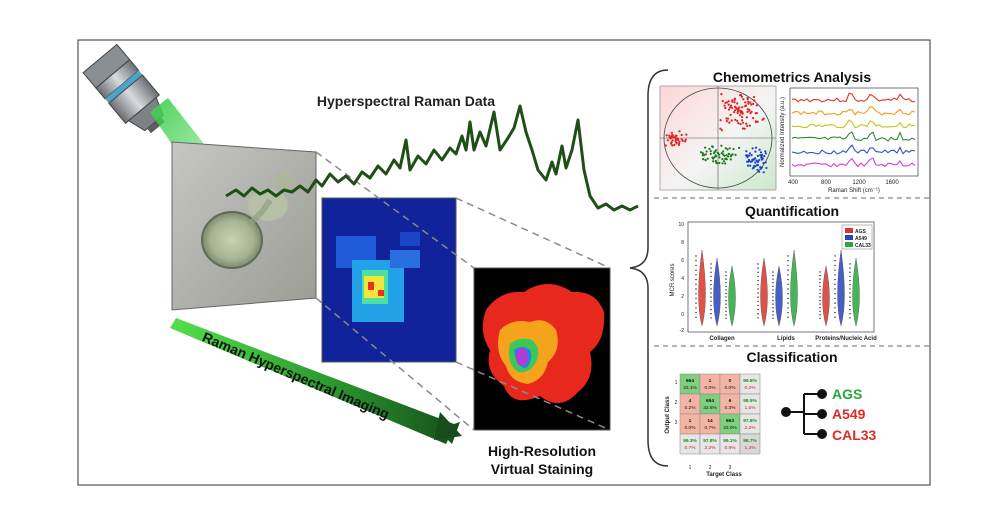 This screenshot has width=1000, height=523. What do you see at coordinates (751, 428) in the screenshot?
I see `cm-cell-percent: 2.2%` at bounding box center [751, 428].